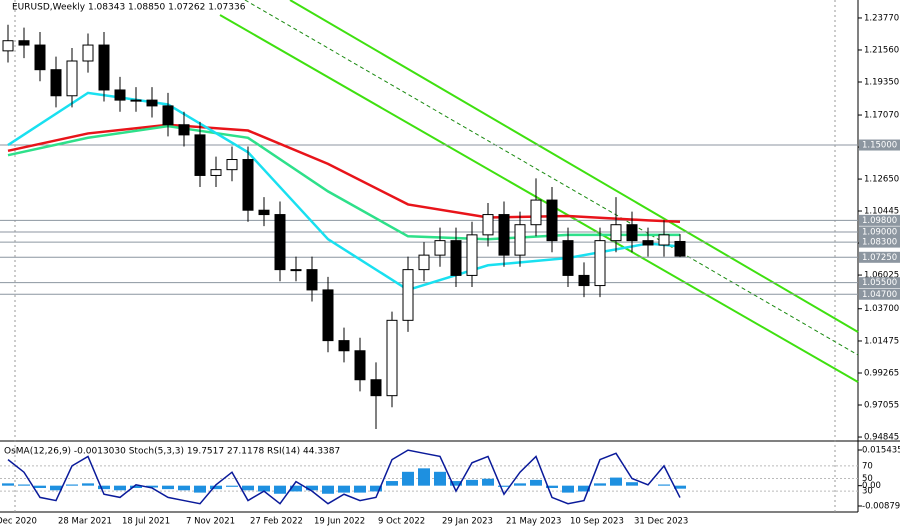 Image resolution: width=900 pixels, height=527 pixels. Describe the element at coordinates (276, 522) in the screenshot. I see `x-tick-label: 27 Feb 2022` at that location.